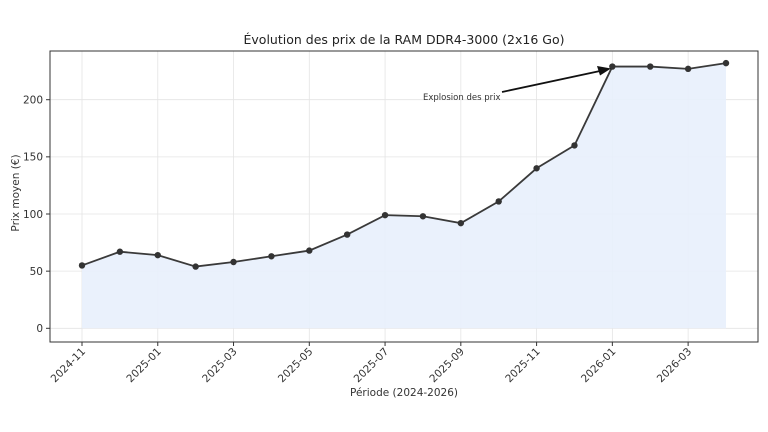 The image size is (768, 432). Describe the element at coordinates (675, 366) in the screenshot. I see `x-tick-label: 2026-03` at that location.